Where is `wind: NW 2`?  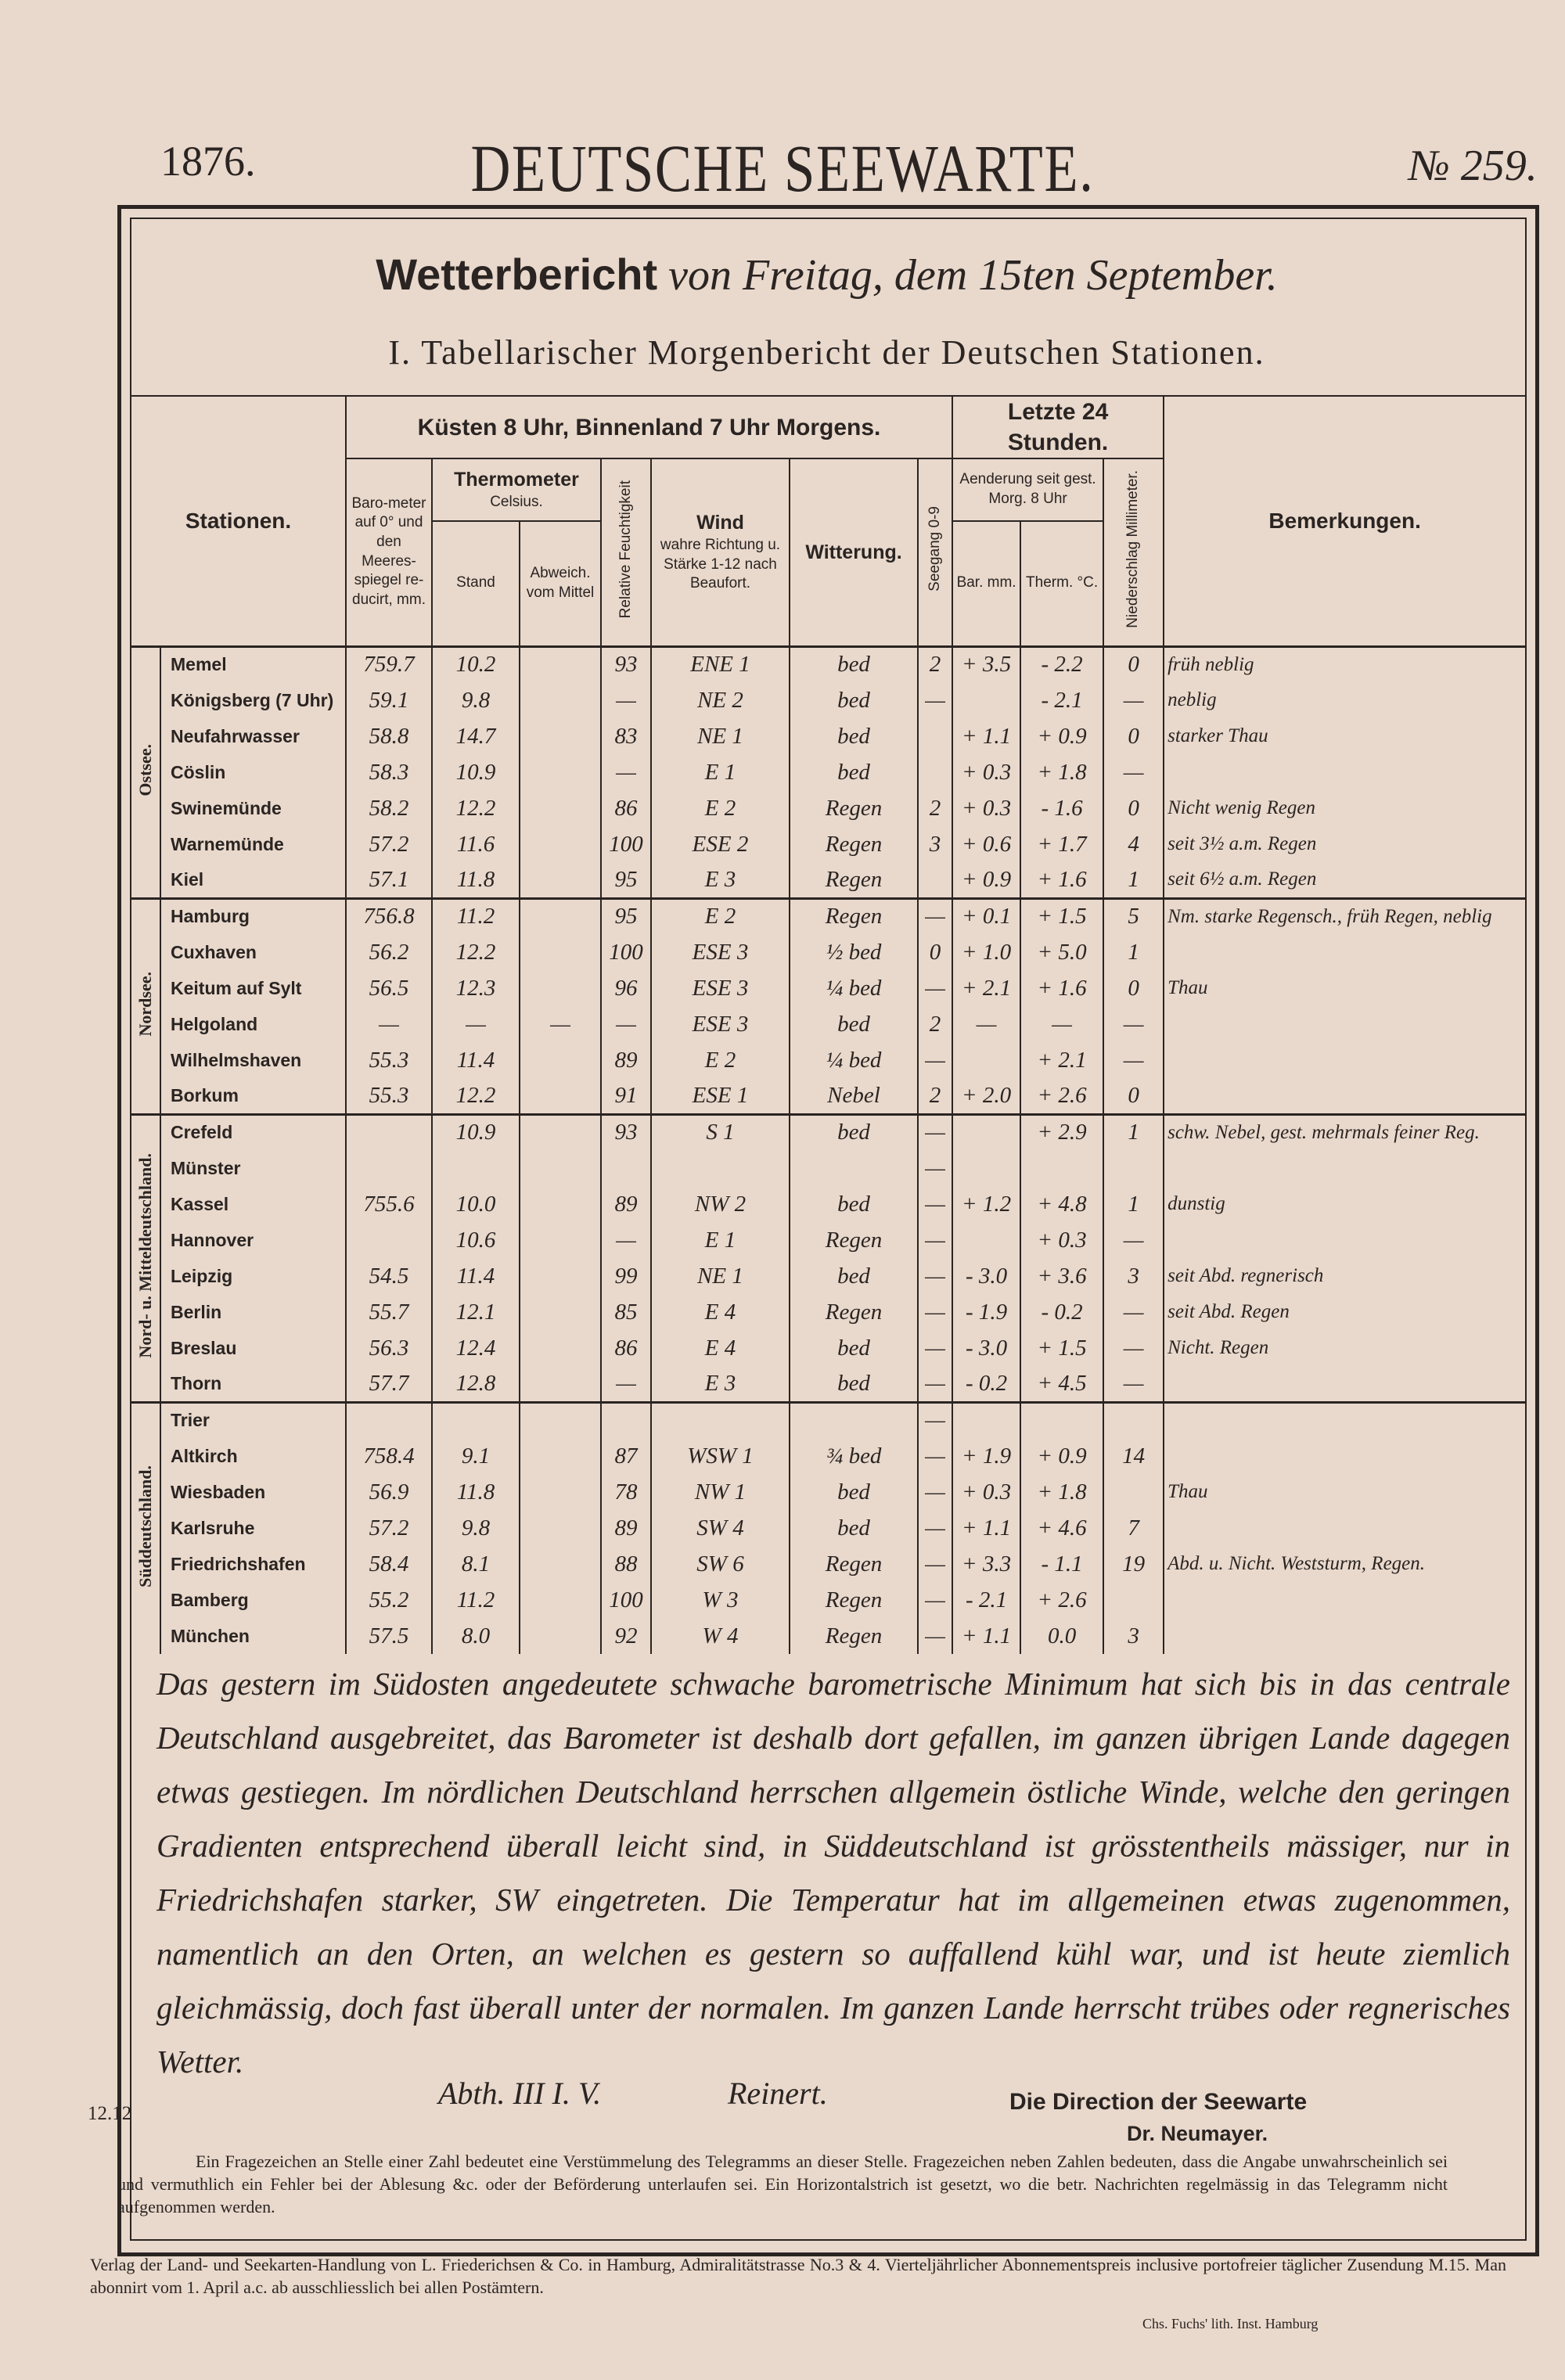 wind: NW 2 is located at coordinates (720, 1204).